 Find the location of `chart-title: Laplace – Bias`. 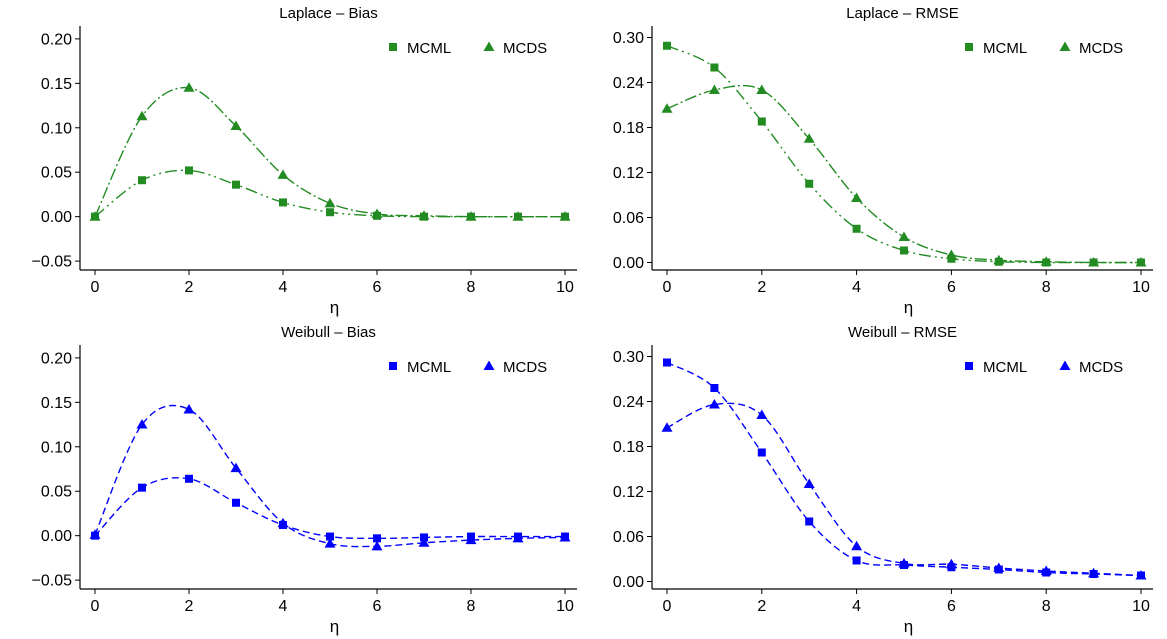

chart-title: Laplace – Bias is located at coordinates (328, 13).